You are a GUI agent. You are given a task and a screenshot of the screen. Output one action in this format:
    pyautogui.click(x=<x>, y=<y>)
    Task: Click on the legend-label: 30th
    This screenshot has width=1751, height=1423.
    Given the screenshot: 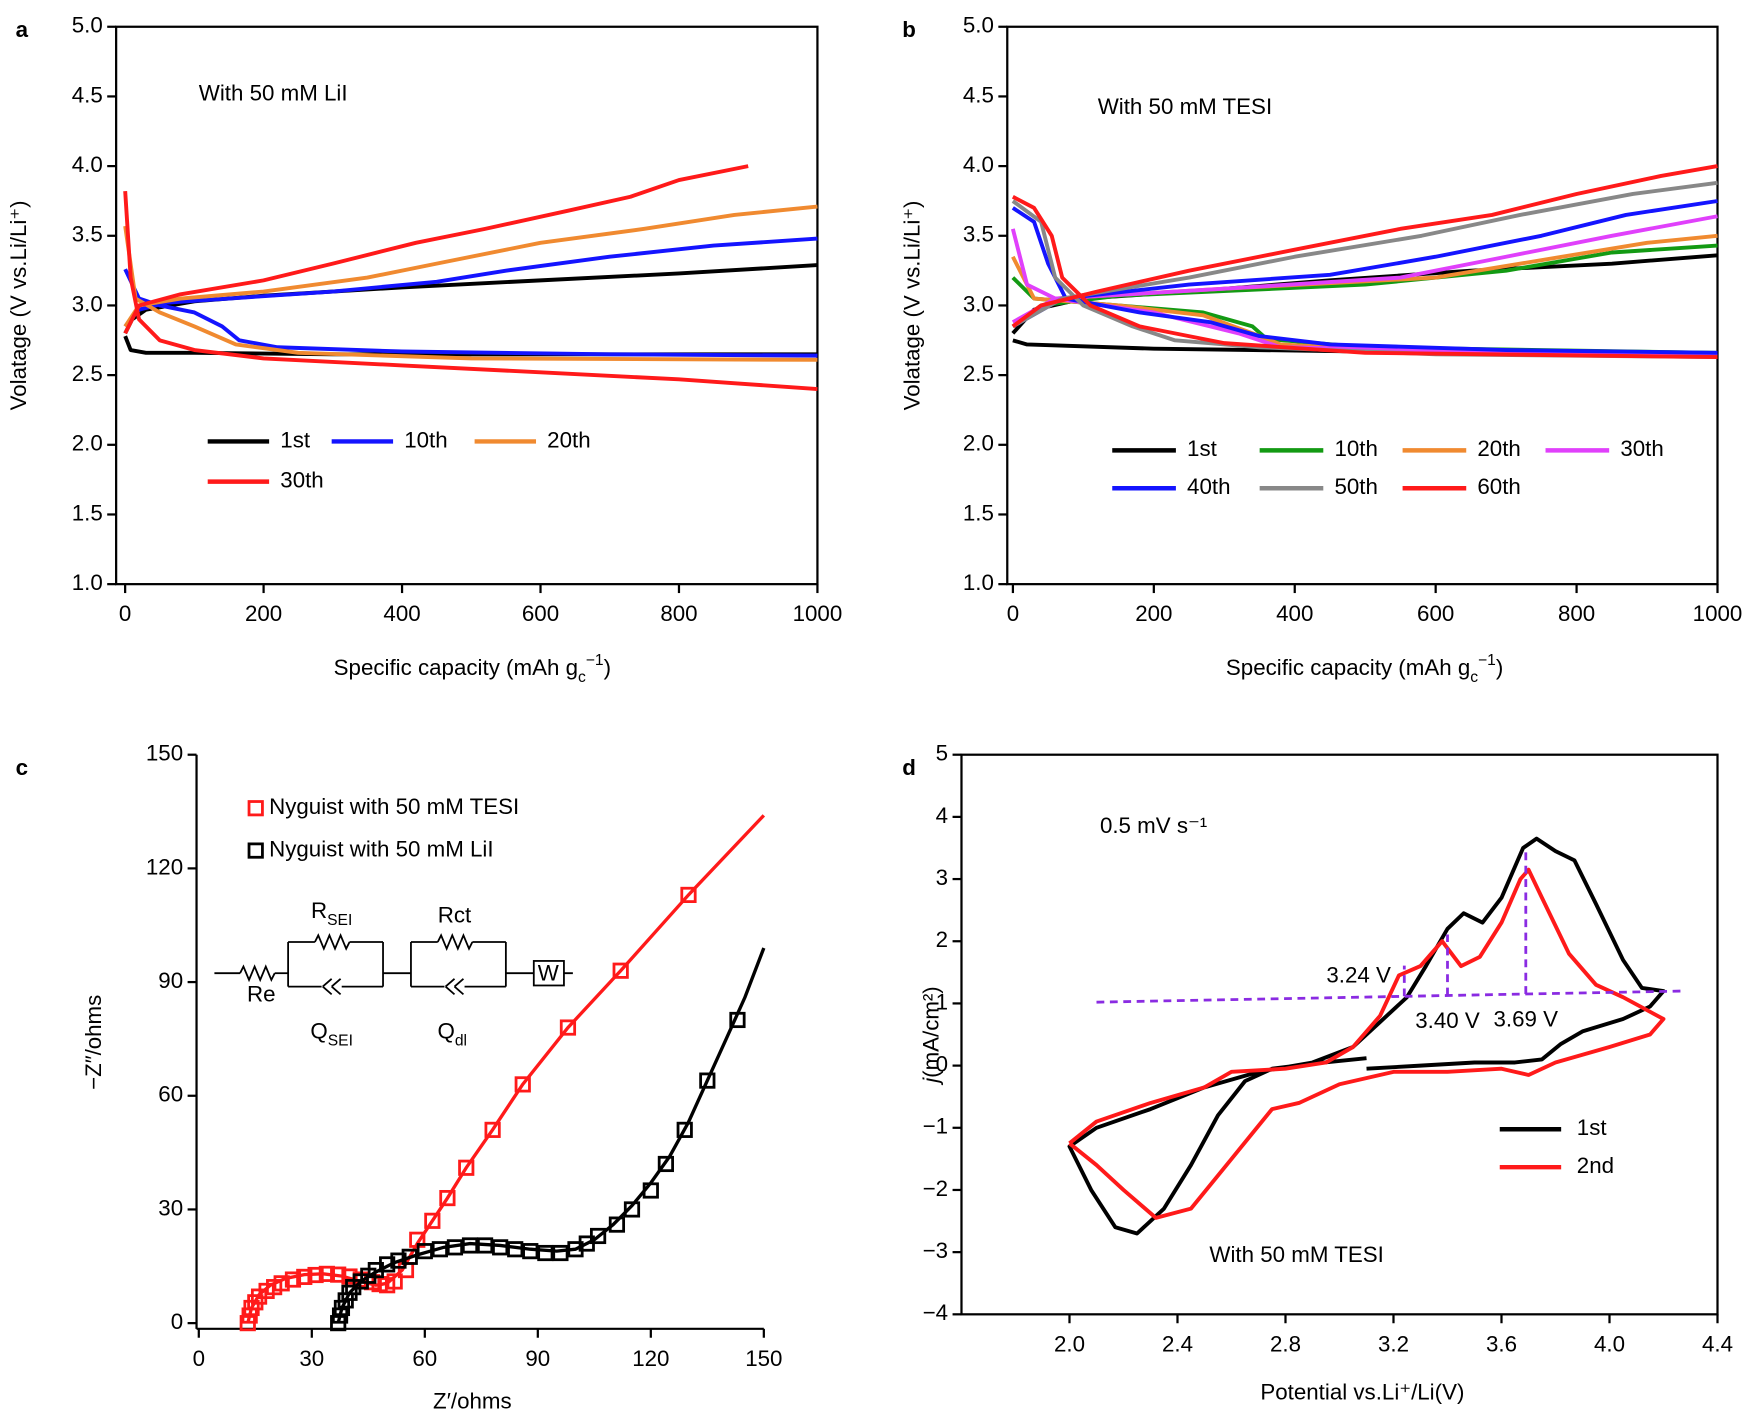 What is the action you would take?
    pyautogui.click(x=1641, y=448)
    